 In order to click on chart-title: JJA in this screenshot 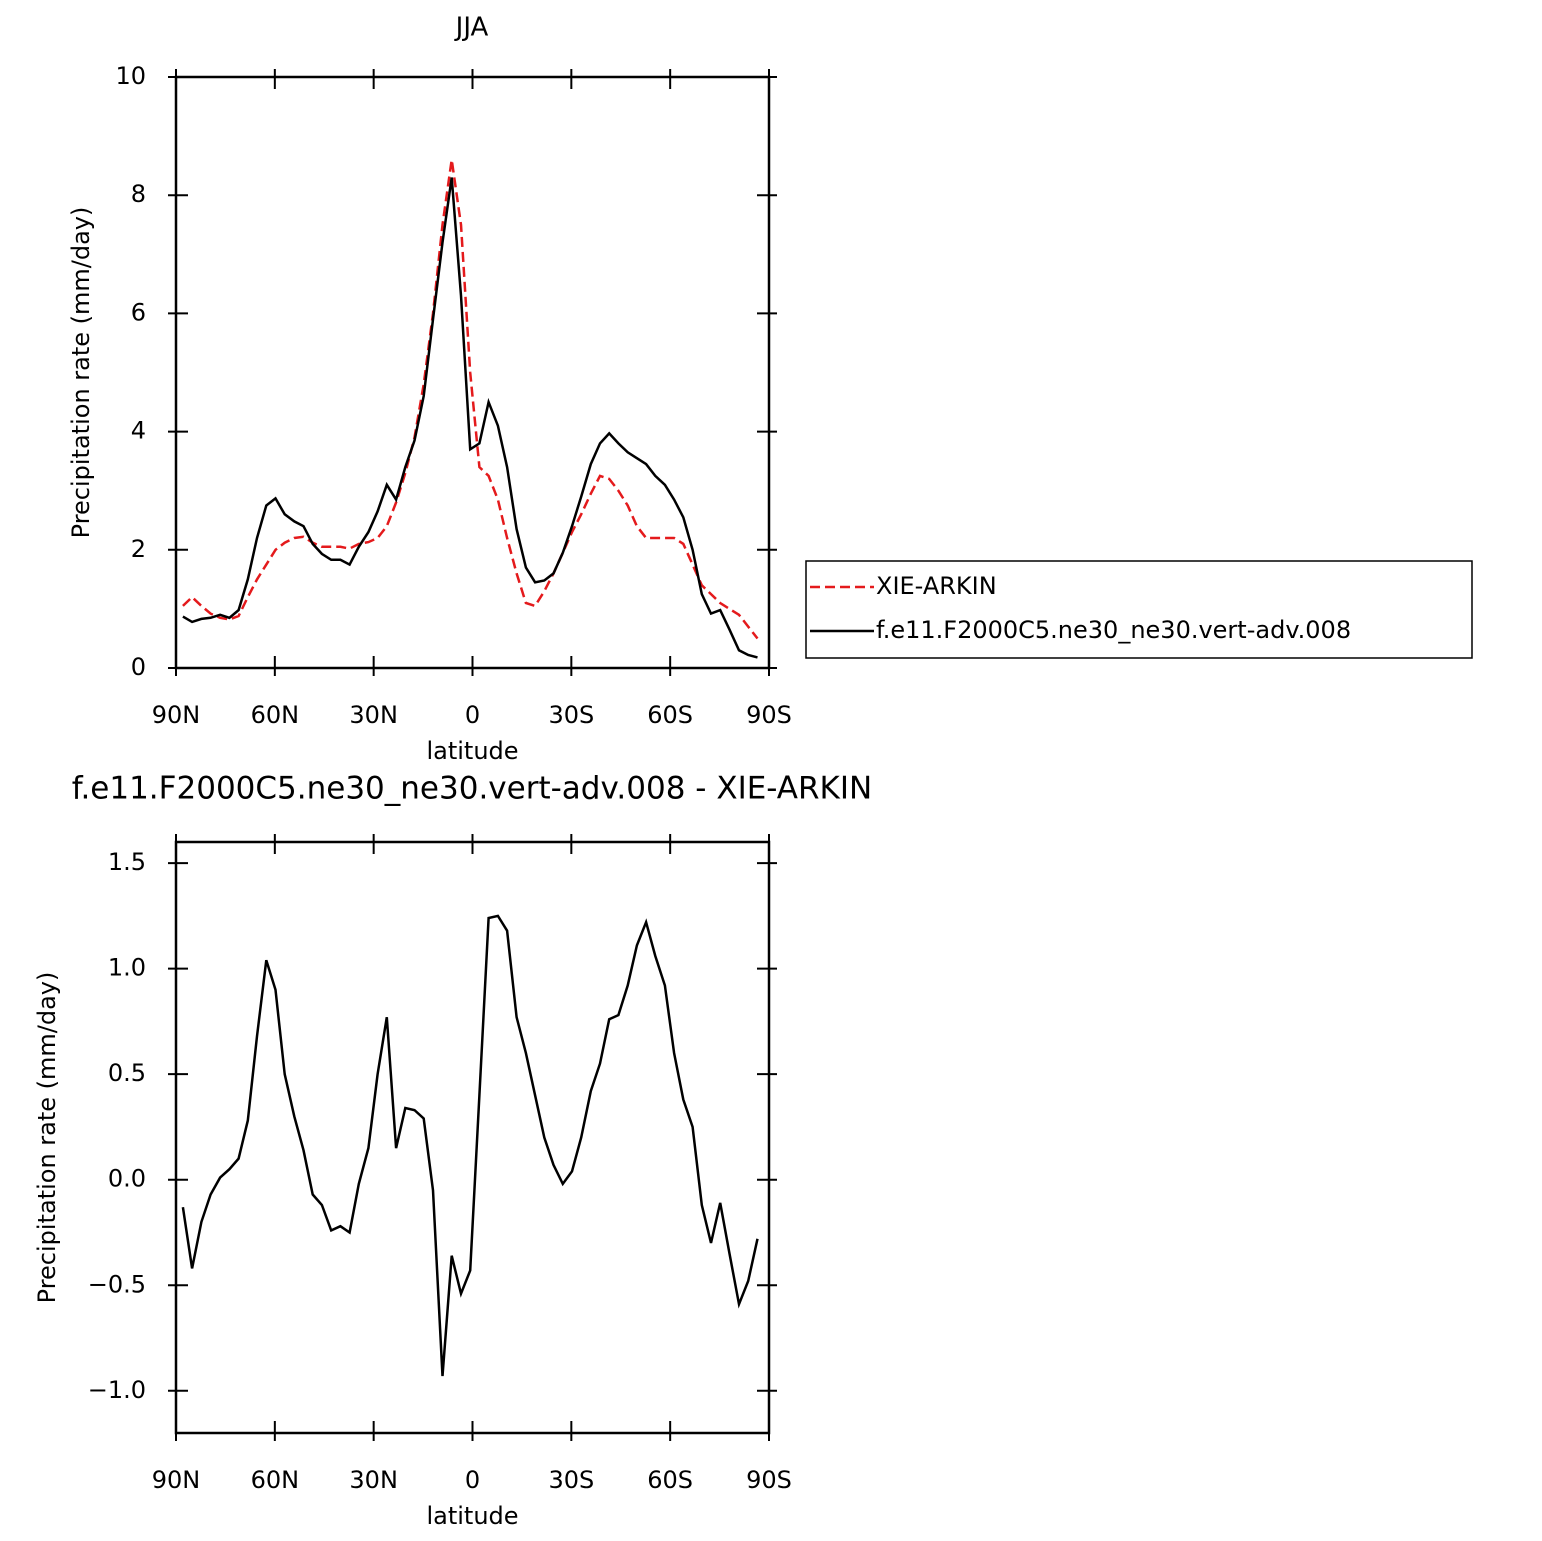, I will do `click(471, 28)`.